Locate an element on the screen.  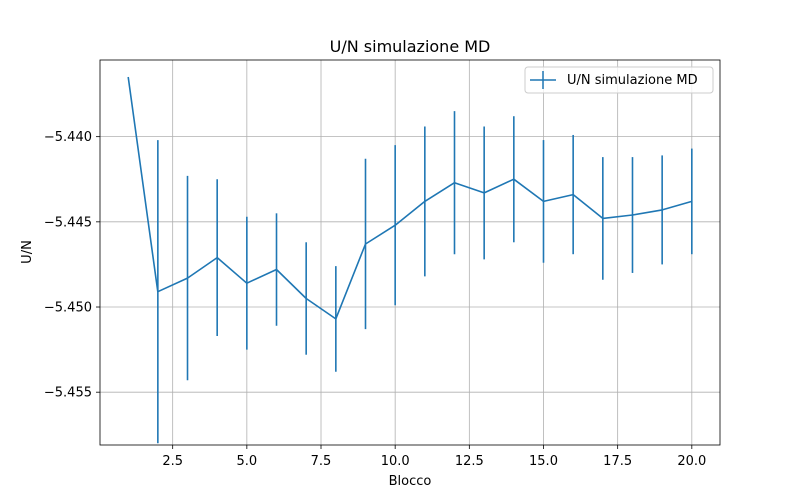
x-axis-label: Blocco is located at coordinates (410, 481).